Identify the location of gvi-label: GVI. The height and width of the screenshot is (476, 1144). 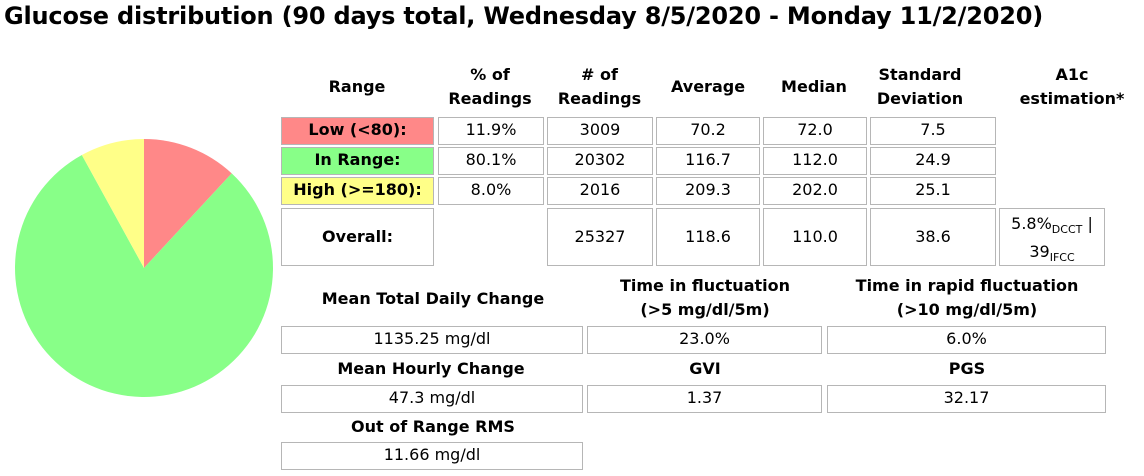
(705, 368).